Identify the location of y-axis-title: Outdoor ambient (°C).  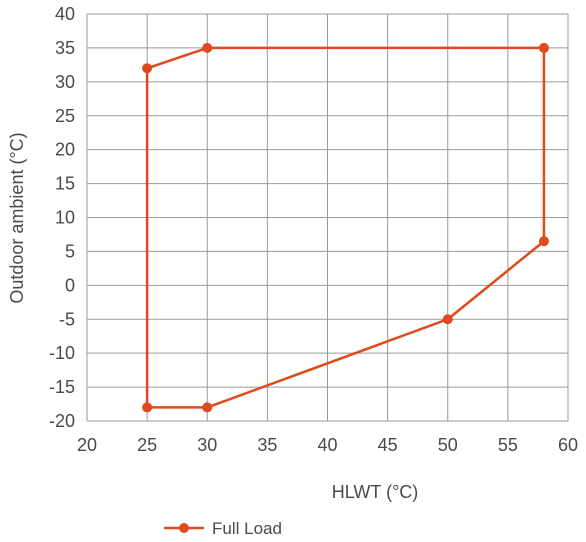
(17, 217).